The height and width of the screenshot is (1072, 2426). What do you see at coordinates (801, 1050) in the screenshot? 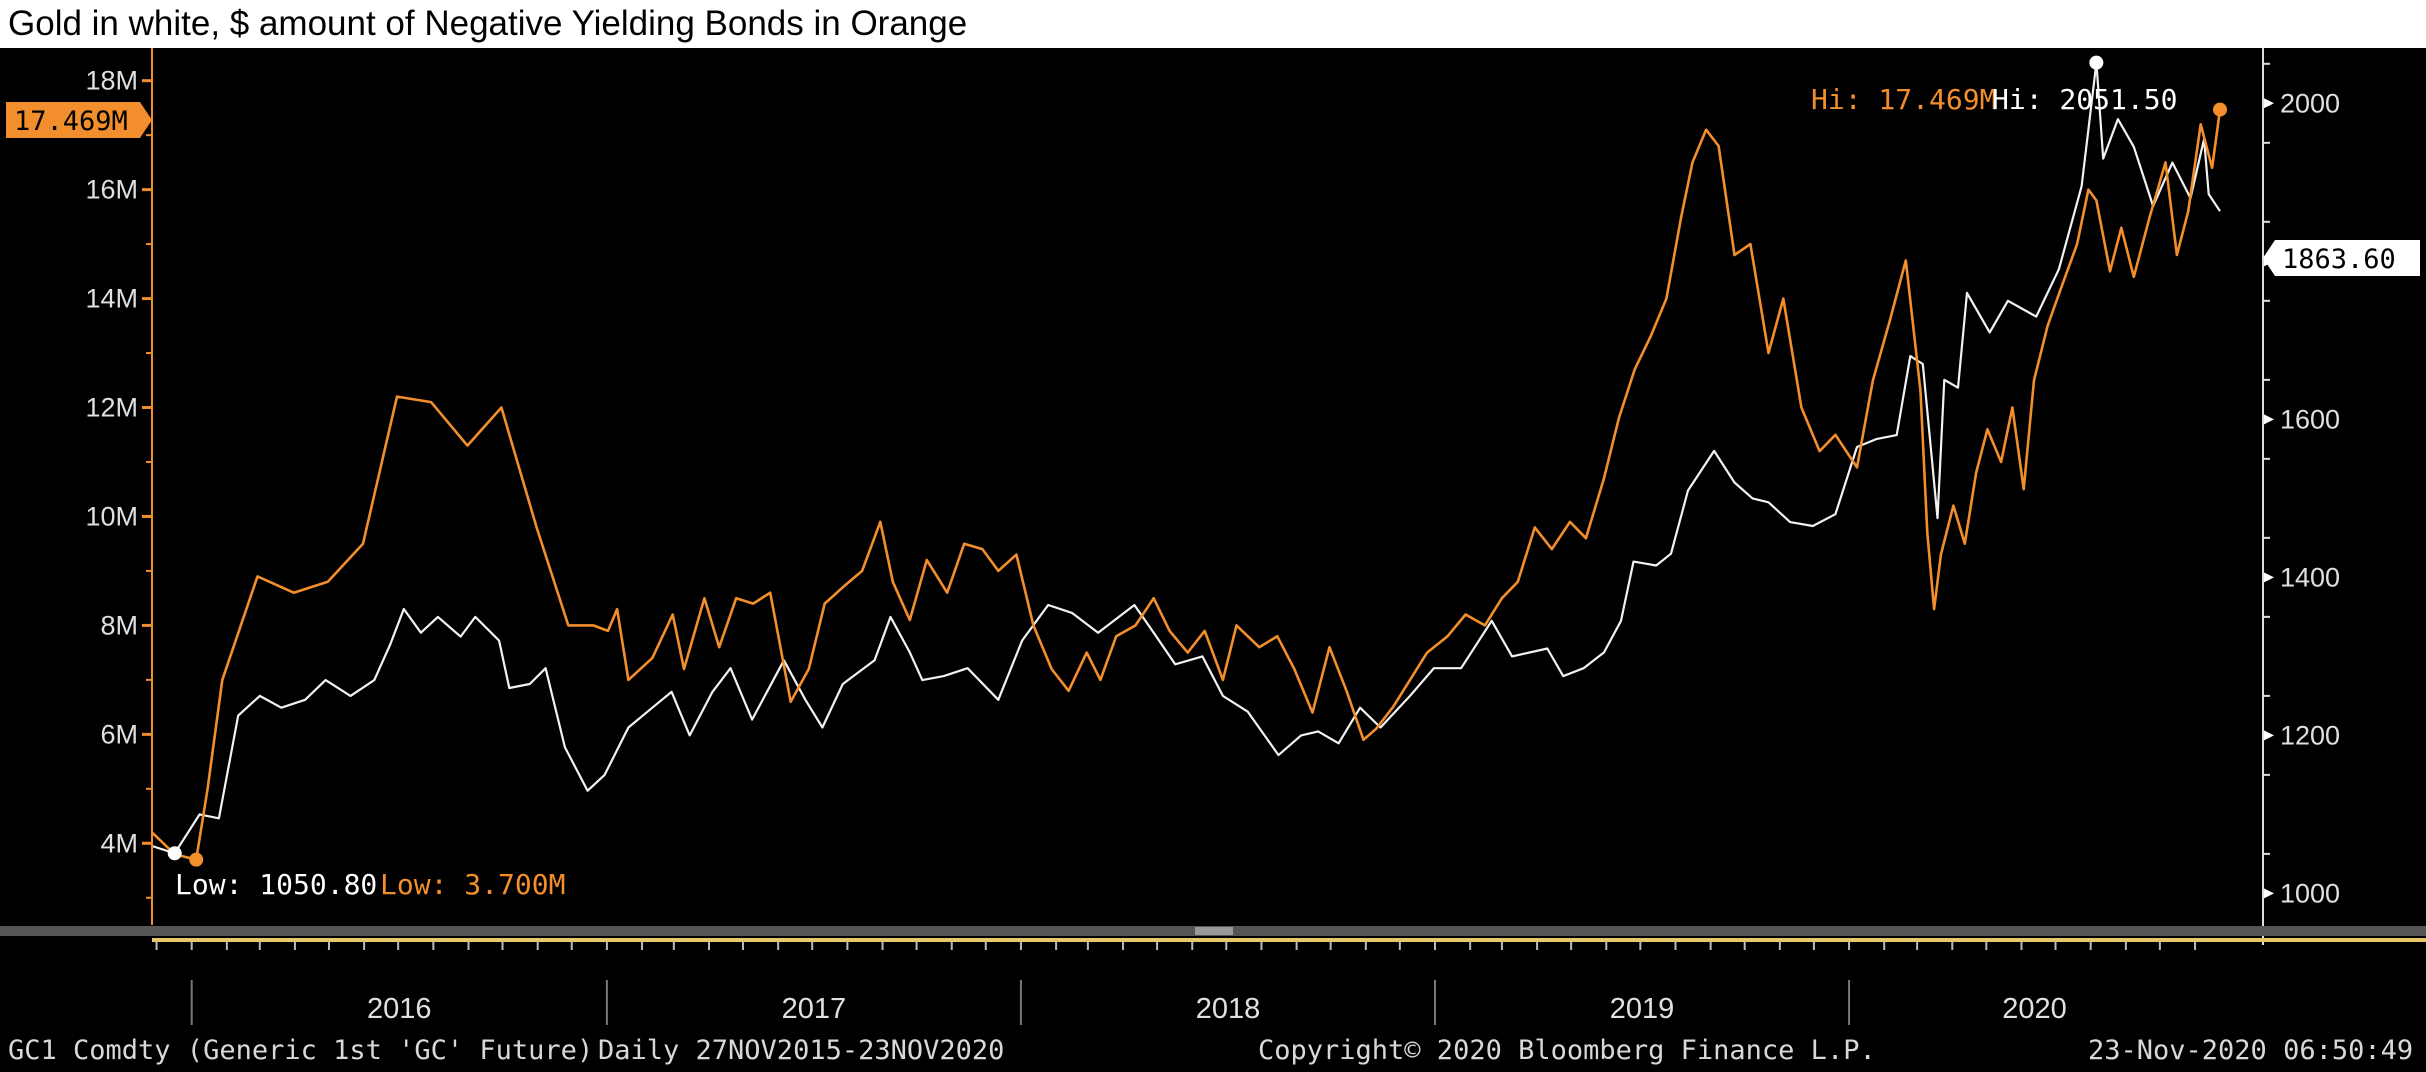
I see `footer-range: Daily 27NOV2015-23NOV2020` at bounding box center [801, 1050].